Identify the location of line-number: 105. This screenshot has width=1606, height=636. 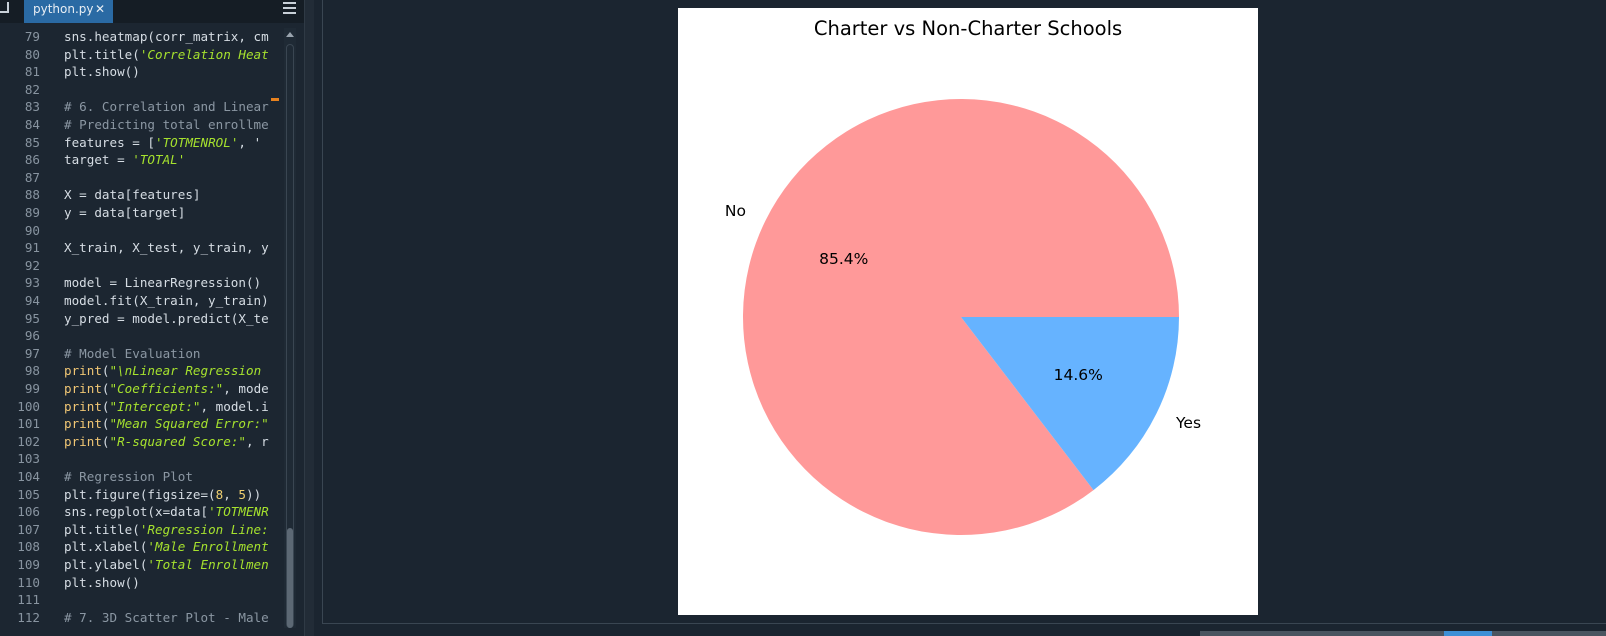
(28, 494).